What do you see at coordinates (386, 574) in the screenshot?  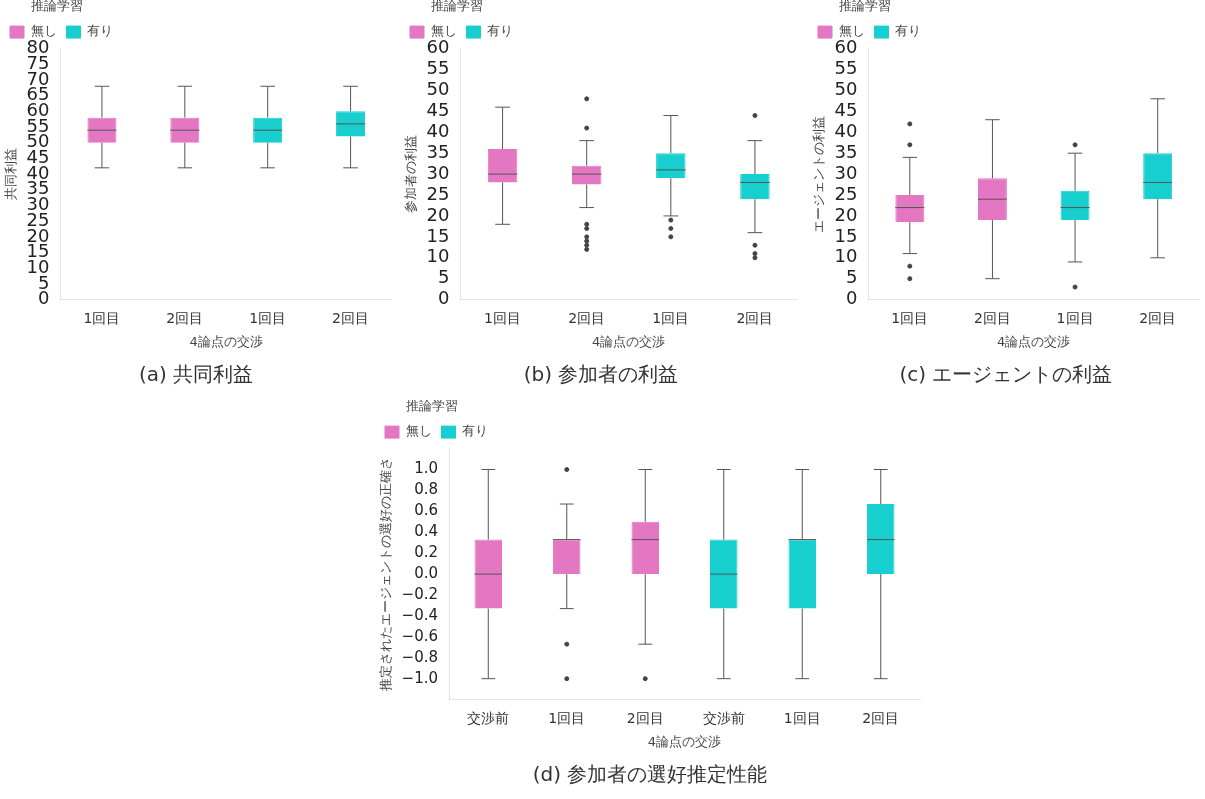 I see `y-axis-title: 推定されたエージェントの選好の正確さ` at bounding box center [386, 574].